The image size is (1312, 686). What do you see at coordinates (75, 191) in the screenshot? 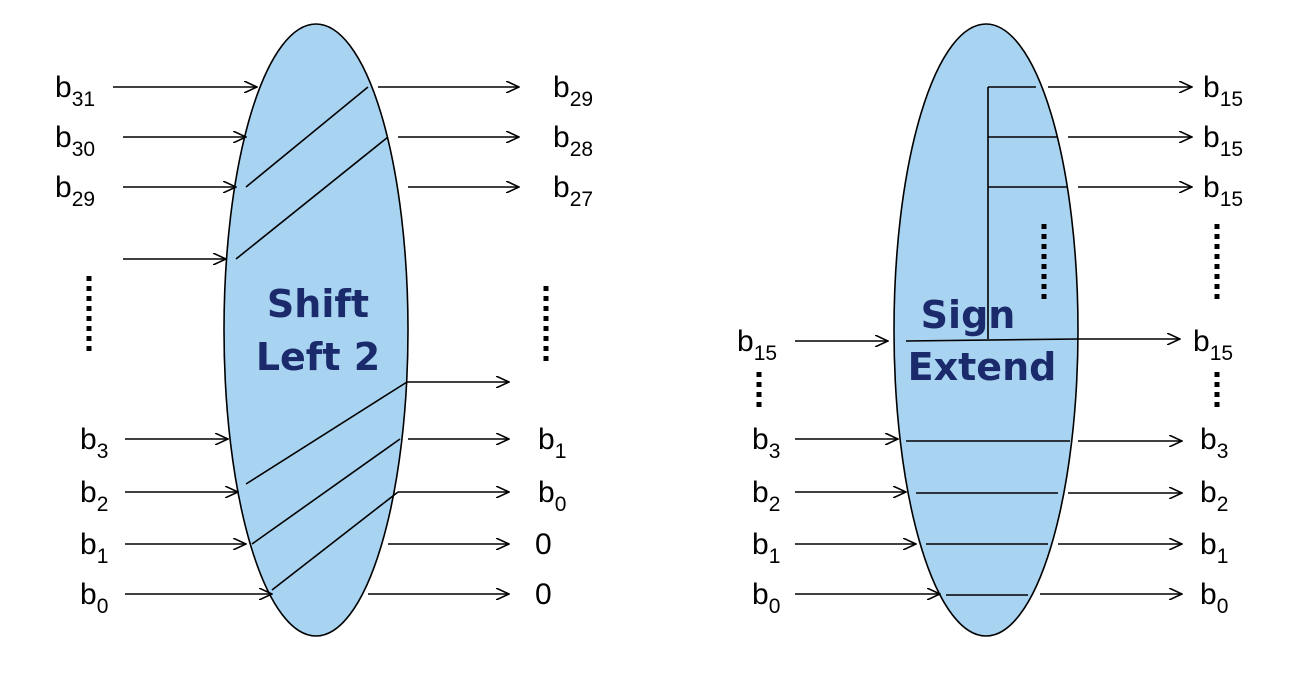
I see `shift-input-label: b29` at bounding box center [75, 191].